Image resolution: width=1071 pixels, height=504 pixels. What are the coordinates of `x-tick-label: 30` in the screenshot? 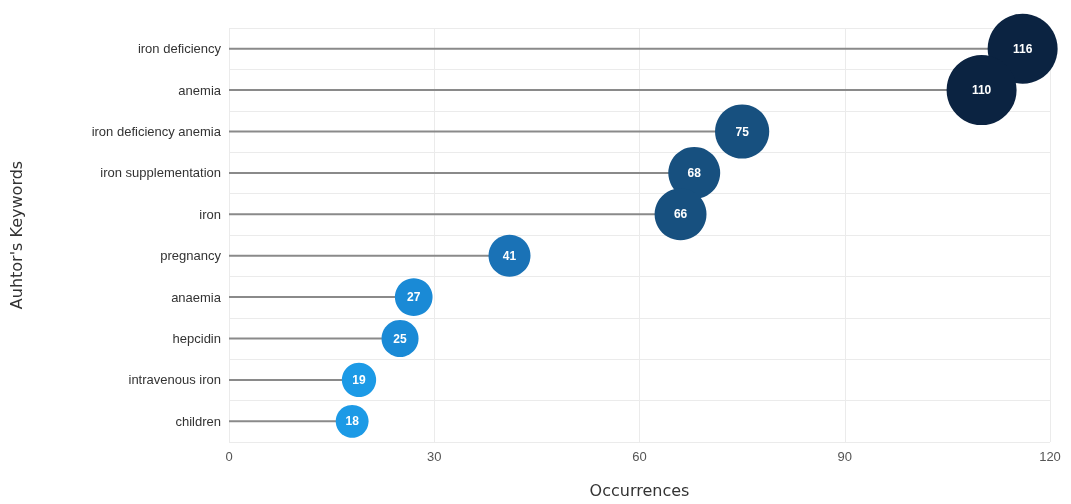 It's located at (434, 456).